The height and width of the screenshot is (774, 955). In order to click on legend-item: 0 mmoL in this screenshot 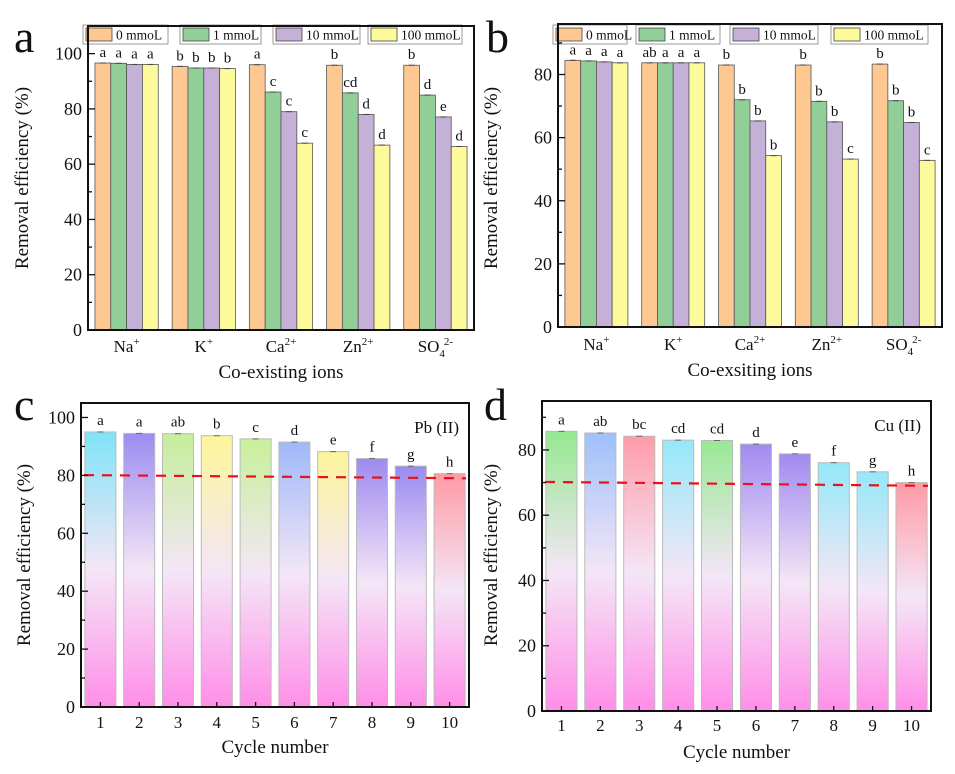, I will do `click(592, 34)`.